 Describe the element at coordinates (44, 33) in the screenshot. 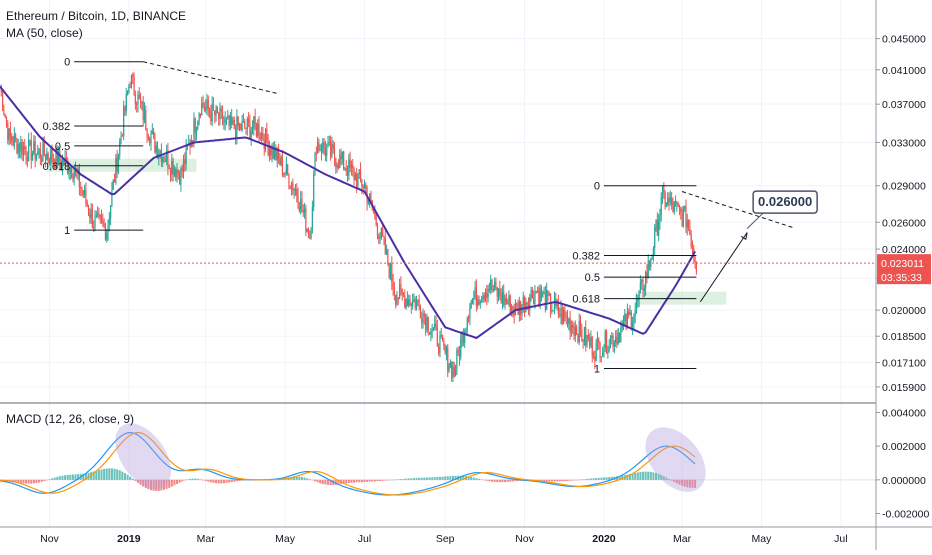

I see `ma-legend: MA (50, close)` at that location.